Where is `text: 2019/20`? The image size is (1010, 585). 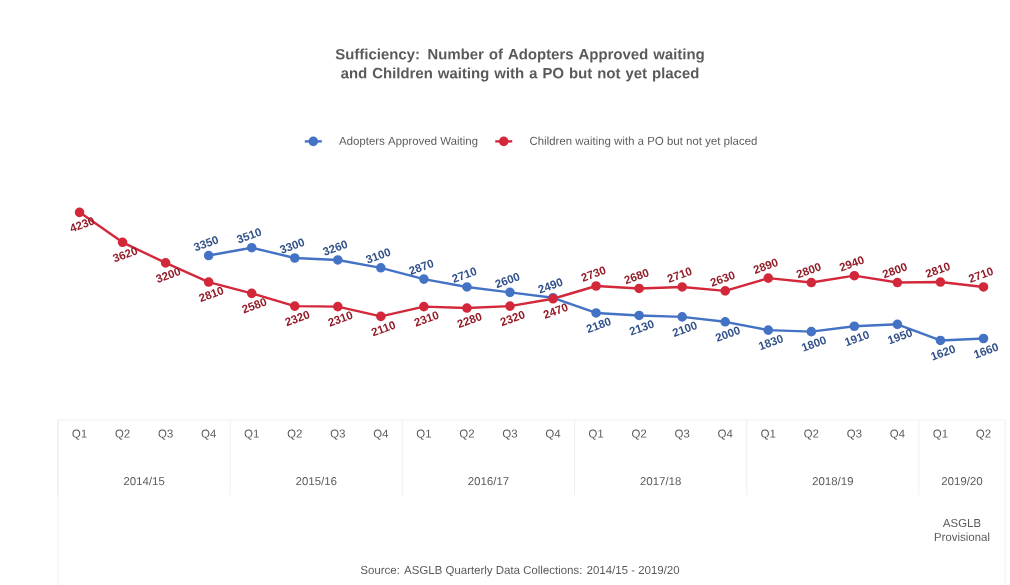
text: 2019/20 is located at coordinates (962, 481).